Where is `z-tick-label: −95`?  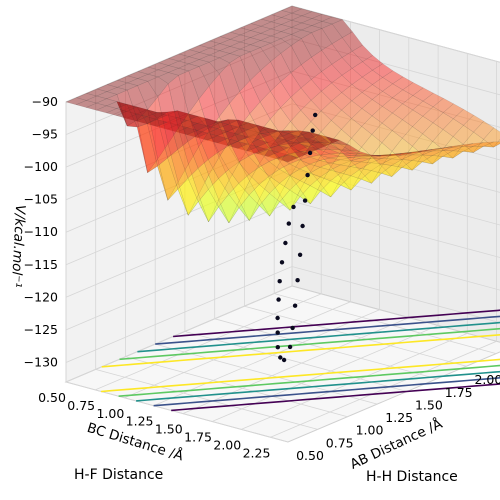 z-tick-label: −95 is located at coordinates (45, 134).